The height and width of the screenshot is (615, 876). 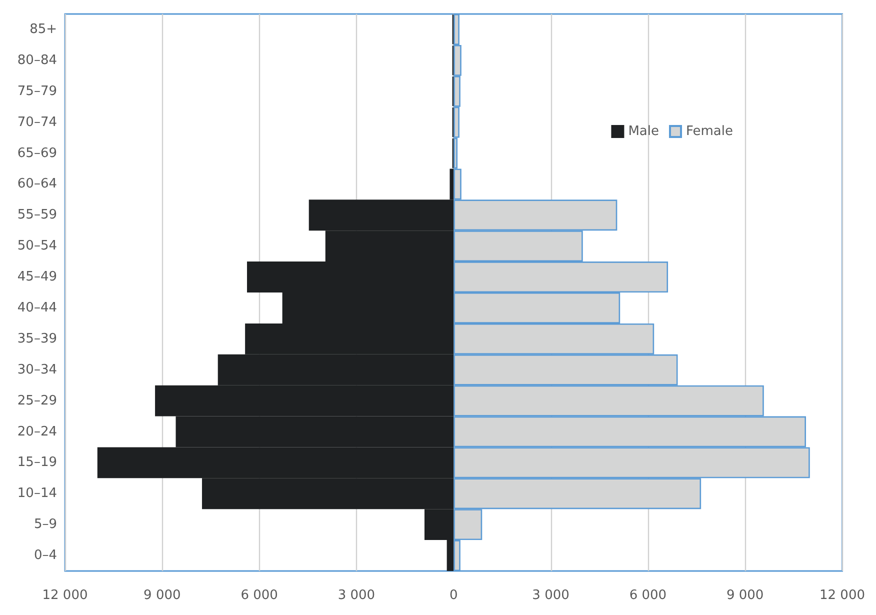 What do you see at coordinates (453, 595) in the screenshot?
I see `x-tick-label: 0` at bounding box center [453, 595].